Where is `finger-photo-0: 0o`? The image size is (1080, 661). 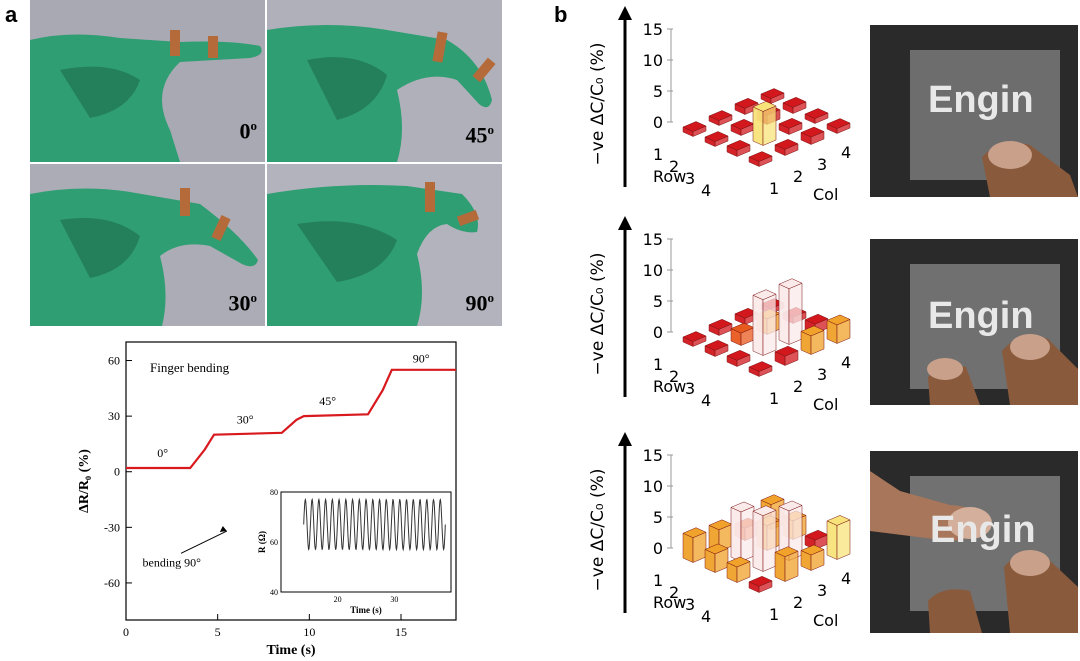
finger-photo-0: 0o is located at coordinates (147, 81).